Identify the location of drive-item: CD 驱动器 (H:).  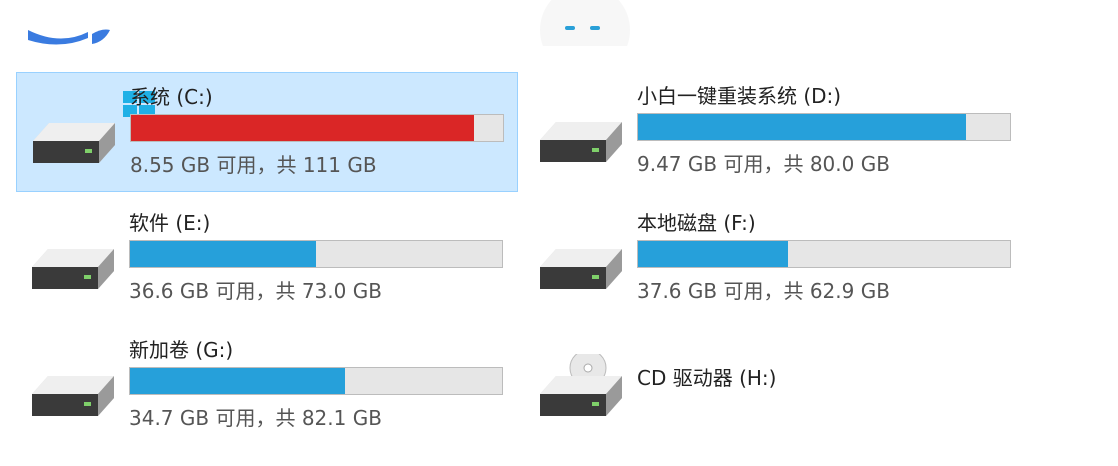
(774, 385).